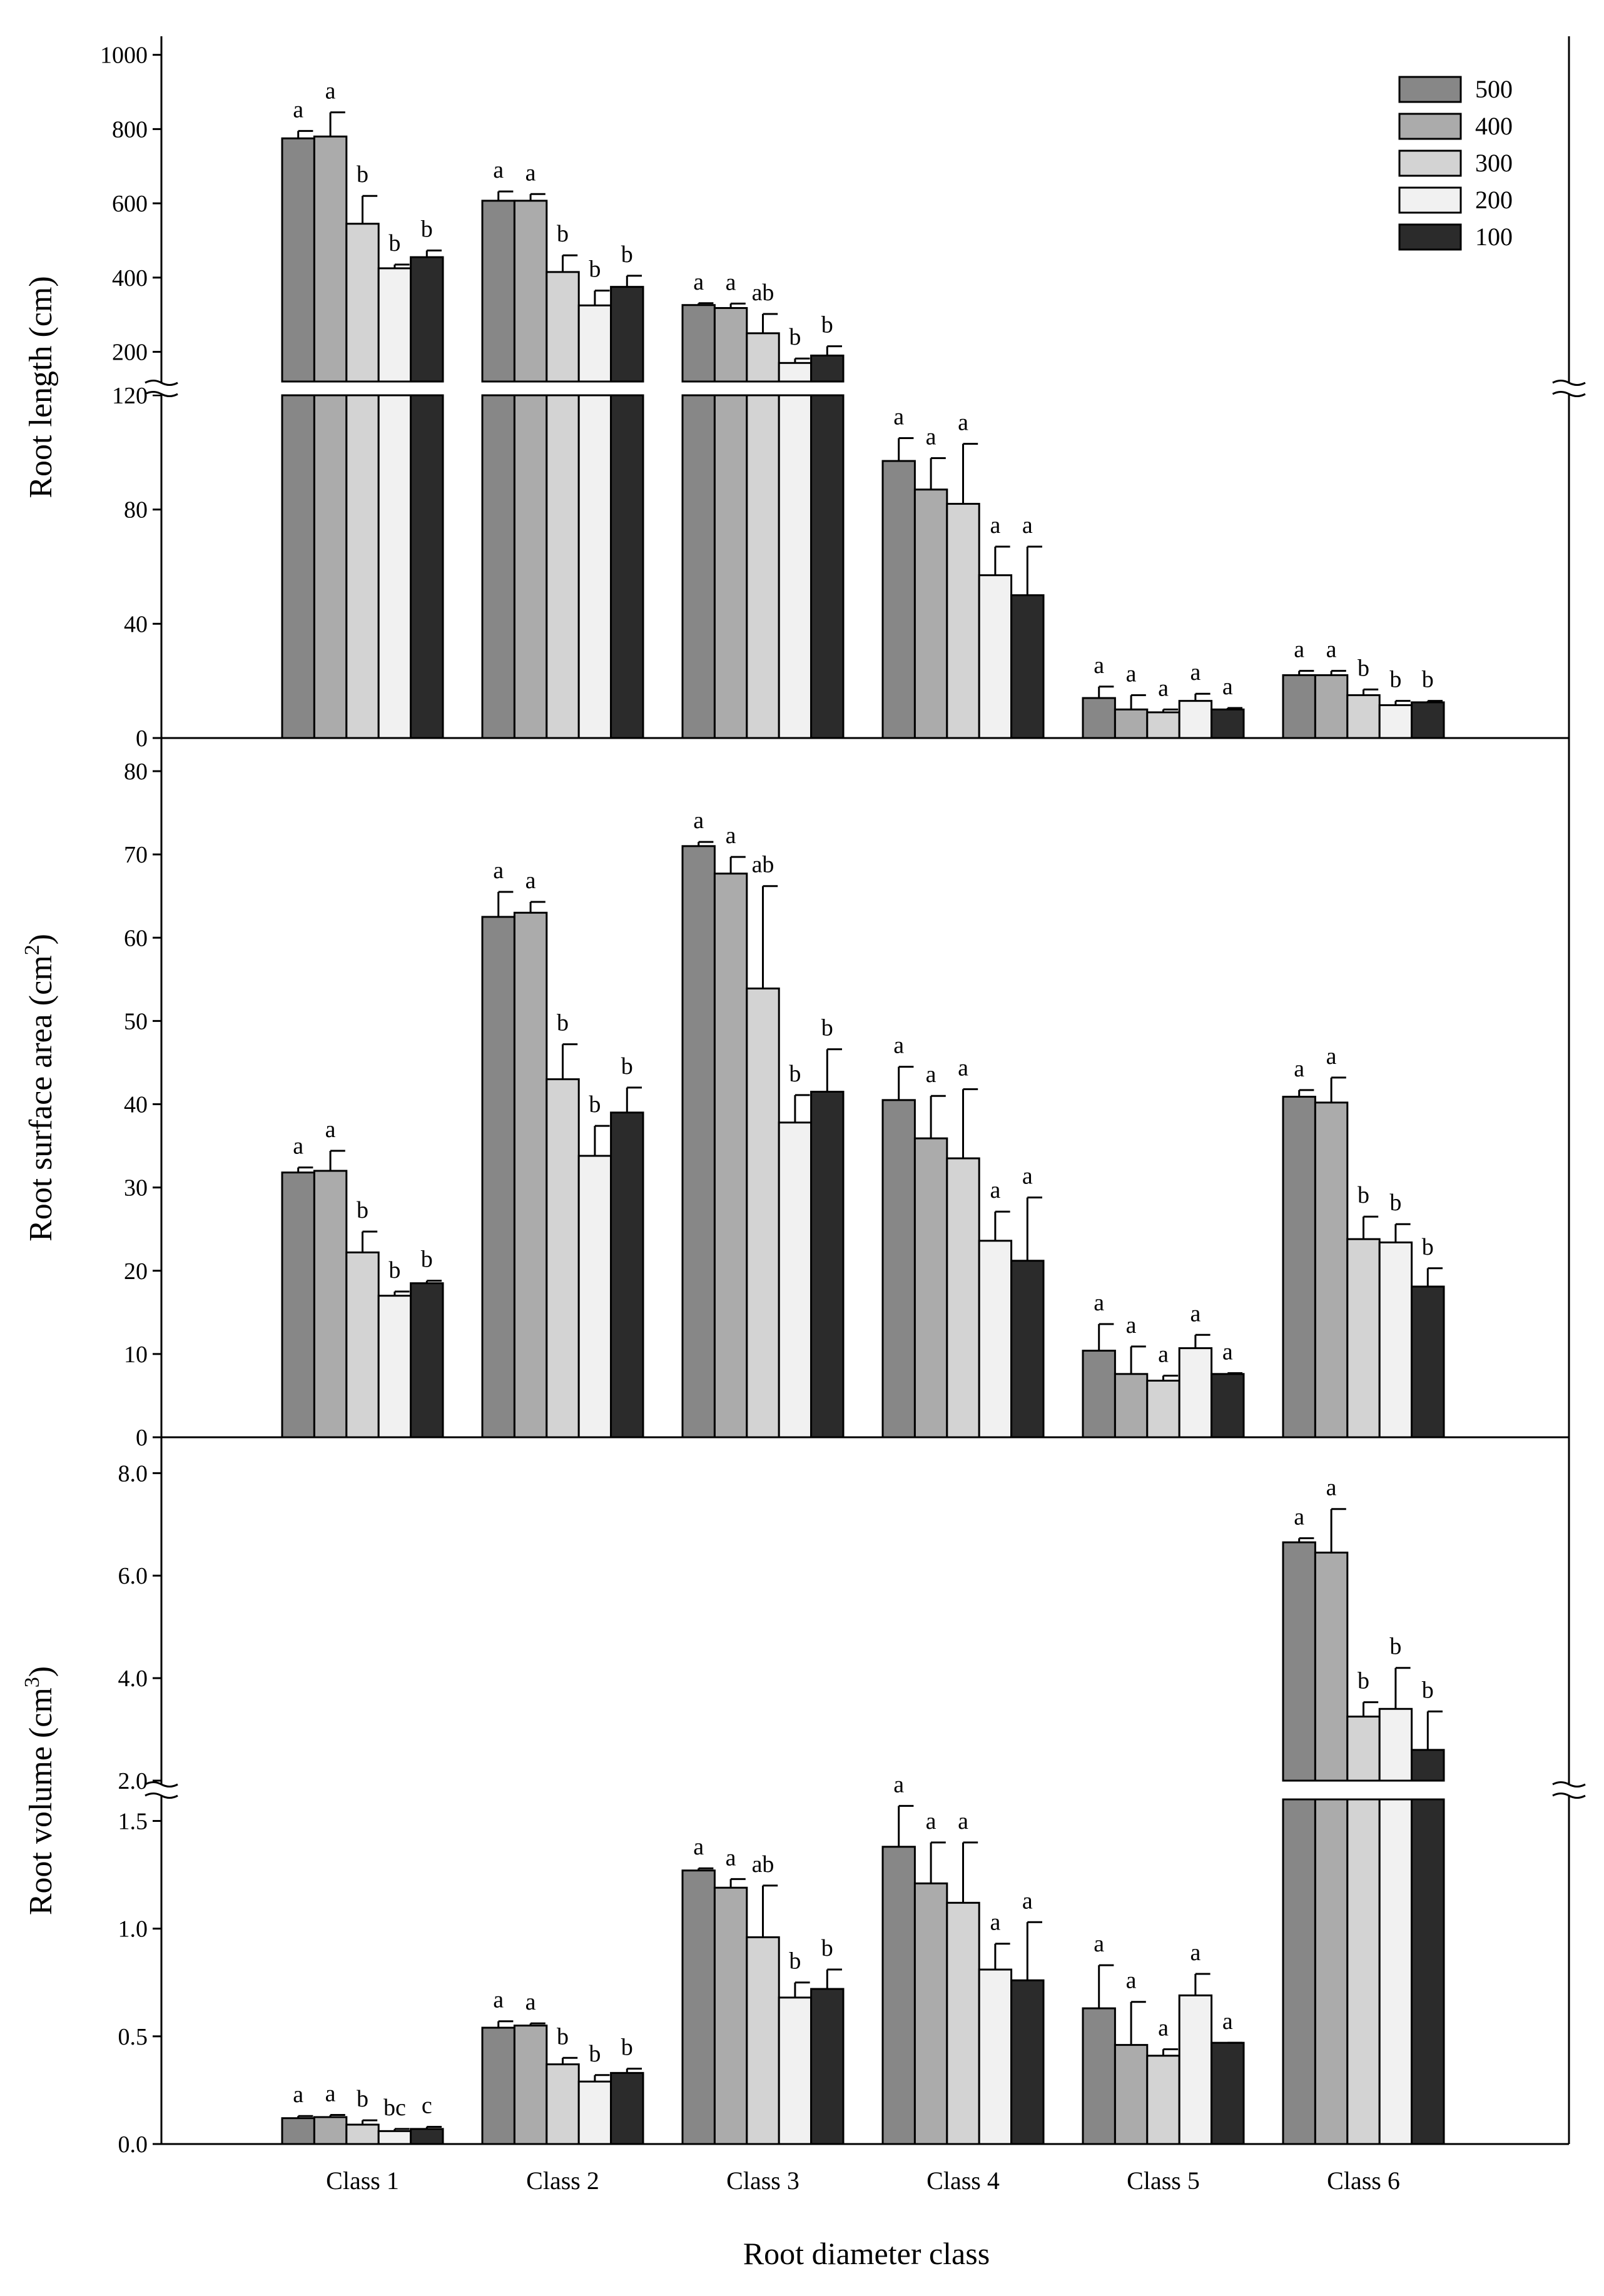 Image resolution: width=1604 pixels, height=2296 pixels. What do you see at coordinates (427, 2105) in the screenshot?
I see `significance-letter: c` at bounding box center [427, 2105].